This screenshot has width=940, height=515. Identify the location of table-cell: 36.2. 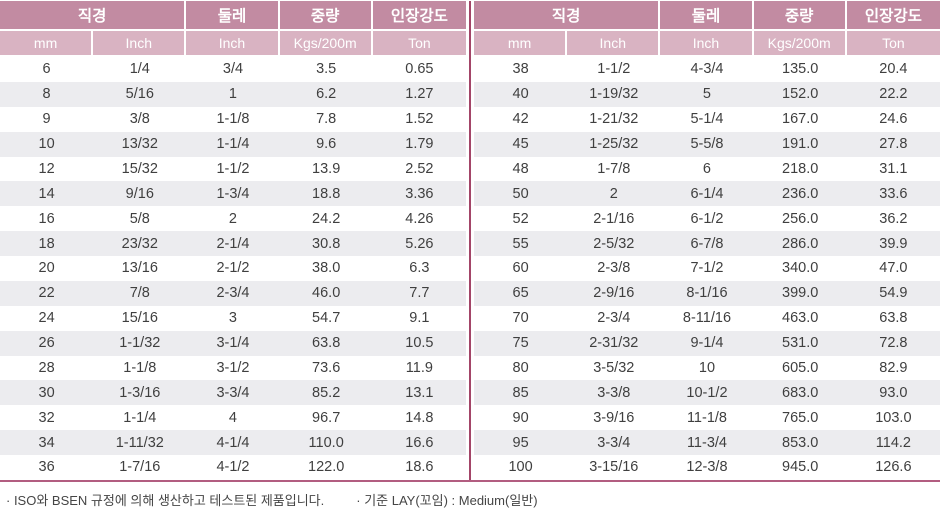
(893, 218).